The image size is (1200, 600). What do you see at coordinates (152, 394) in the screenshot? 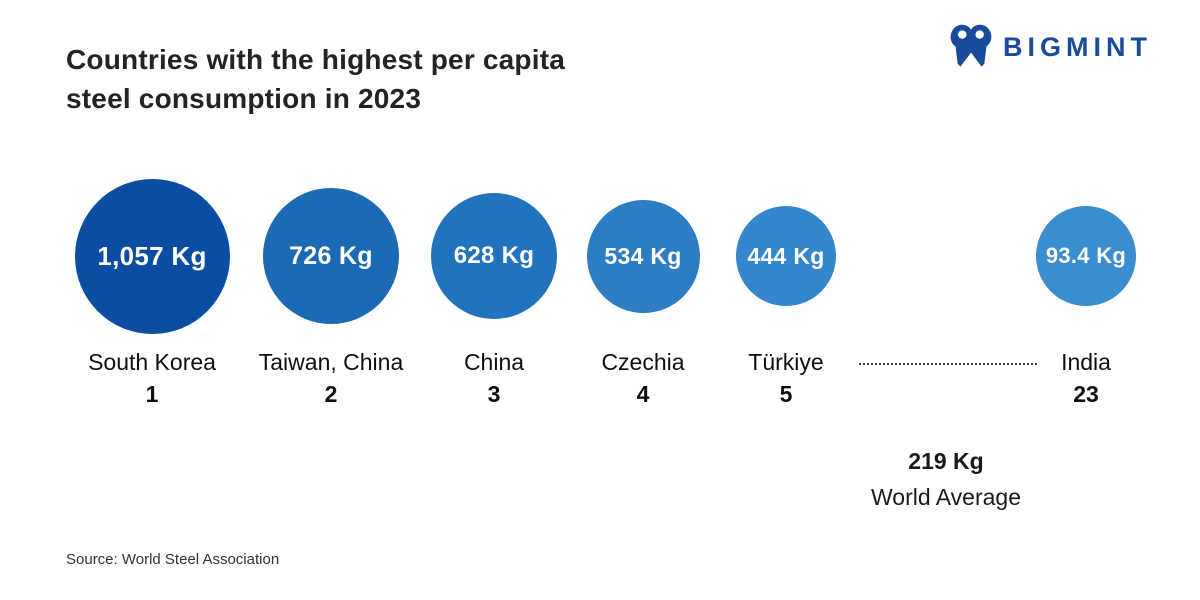
I see `country-rank: 1` at bounding box center [152, 394].